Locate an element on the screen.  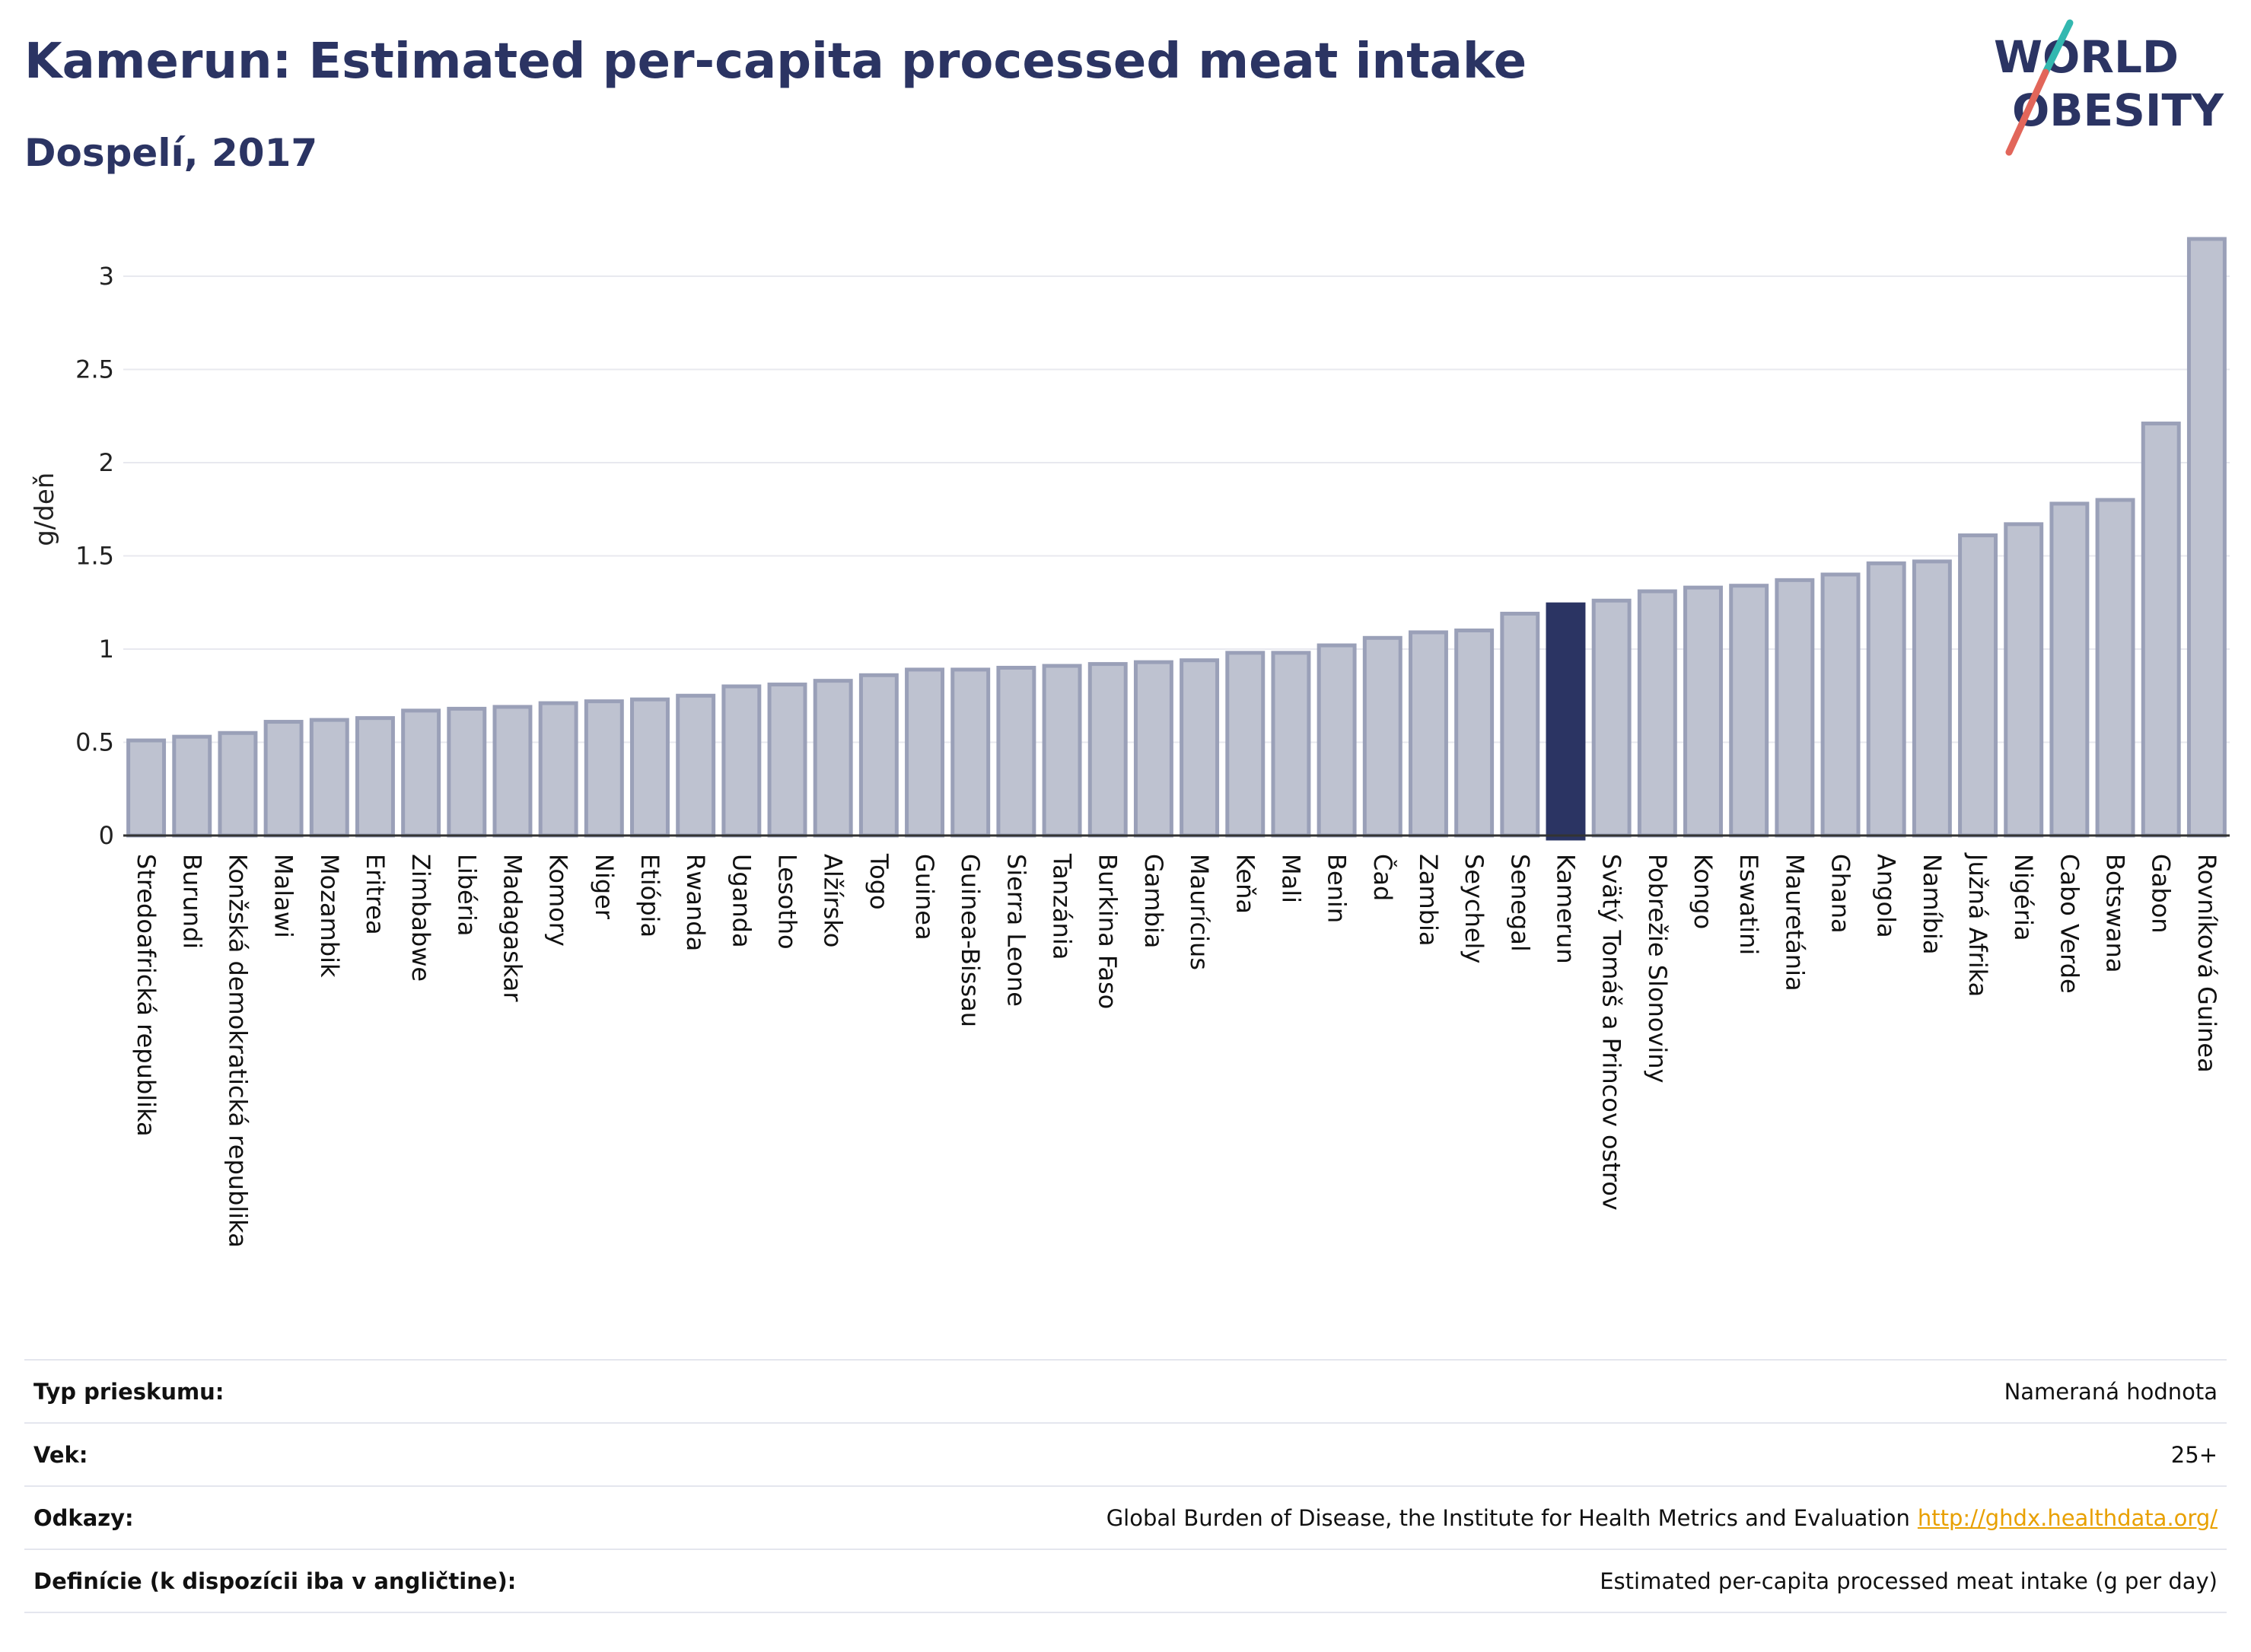
logo-slash-red is located at coordinates (2027, 112).